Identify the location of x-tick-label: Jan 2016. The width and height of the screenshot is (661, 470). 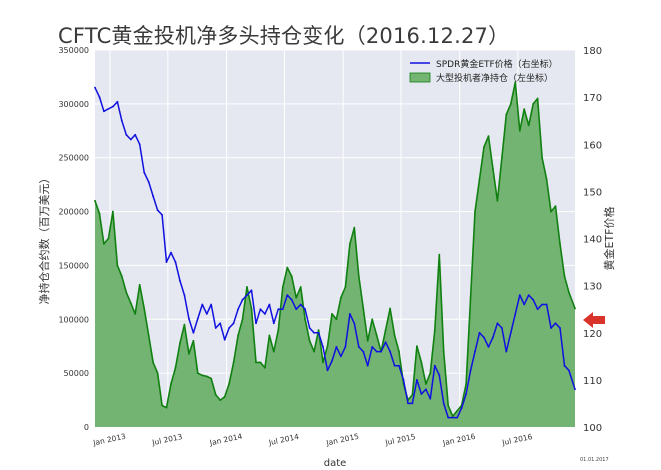
(458, 440).